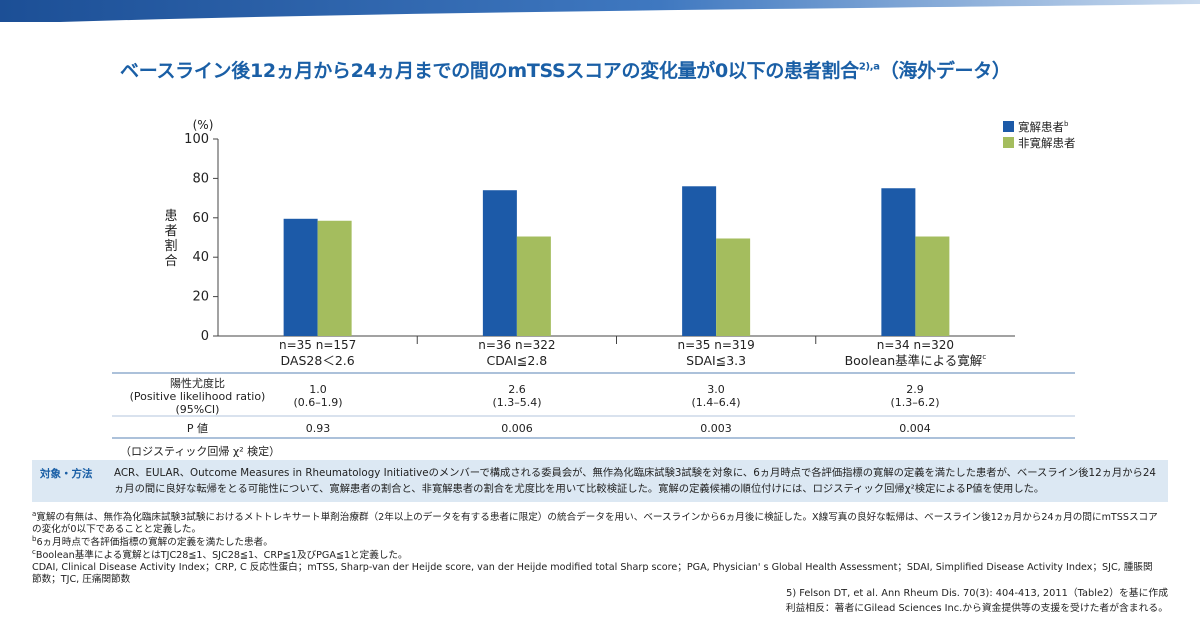 The width and height of the screenshot is (1200, 617). What do you see at coordinates (34, 539) in the screenshot?
I see `footnote-b-mark: b` at bounding box center [34, 539].